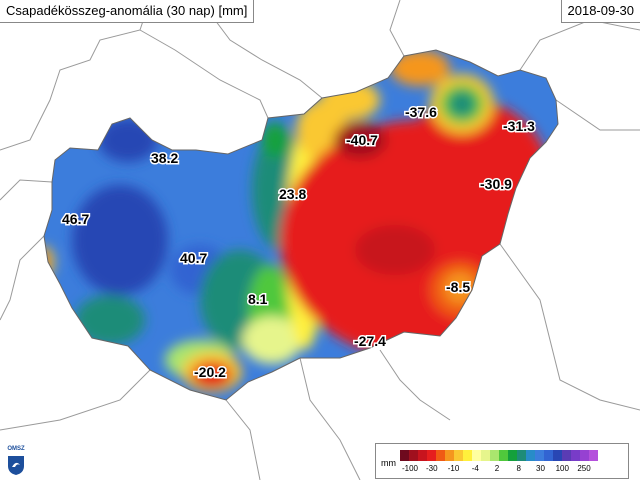  Describe the element at coordinates (475, 468) in the screenshot. I see `legend-tick-label: -4` at that location.